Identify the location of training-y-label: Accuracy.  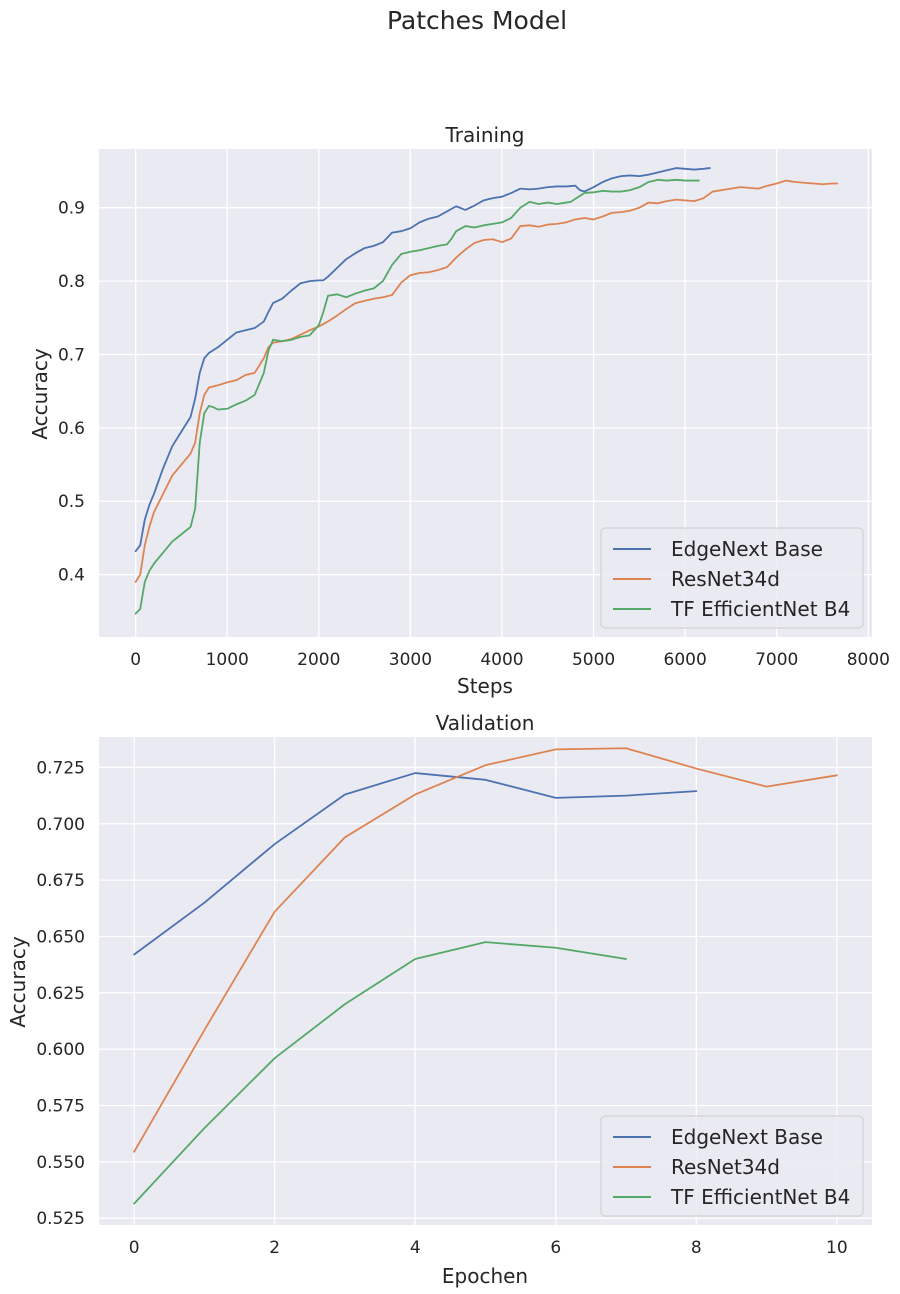
(40, 393).